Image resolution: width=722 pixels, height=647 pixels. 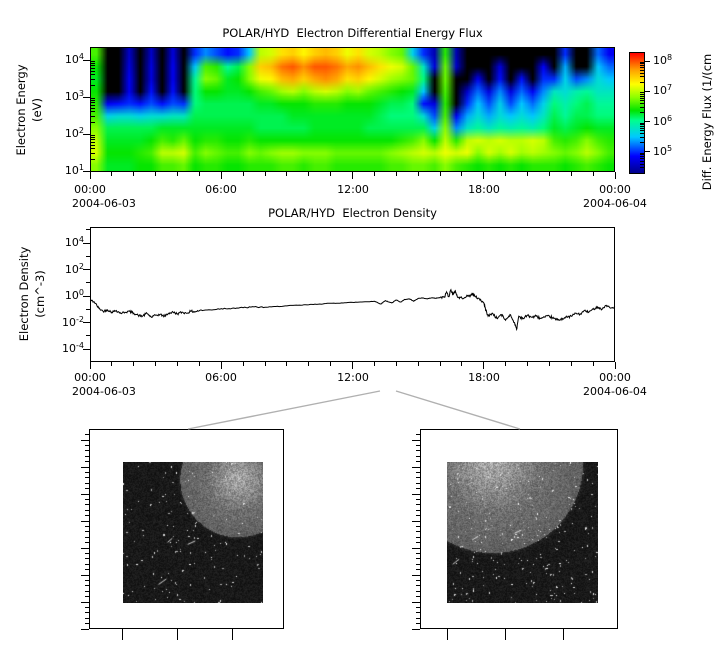 I want to click on image-frame-right, so click(x=519, y=529).